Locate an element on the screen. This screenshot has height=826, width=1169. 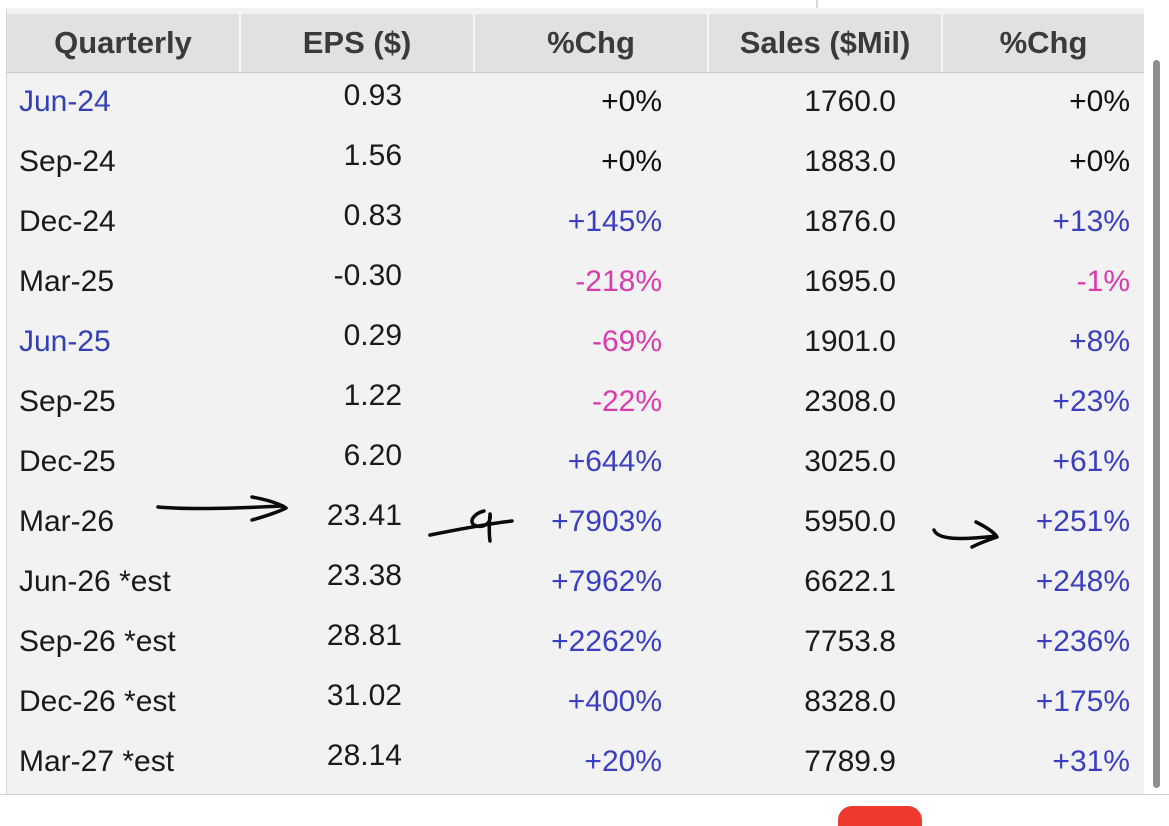
table-row: Jun-24 0.93 +0% 1760.0 +0% is located at coordinates (575, 102).